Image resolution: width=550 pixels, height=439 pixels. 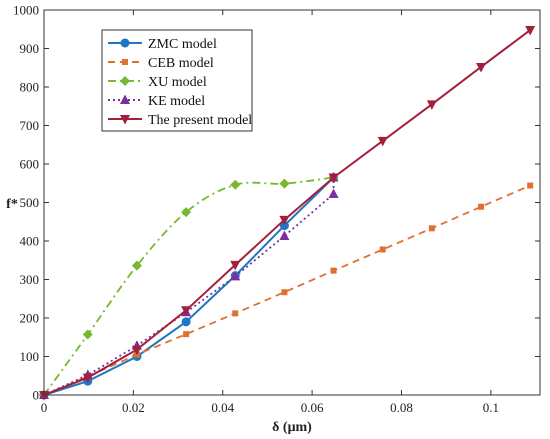 I want to click on y-tick-label: 700, so click(x=30, y=125).